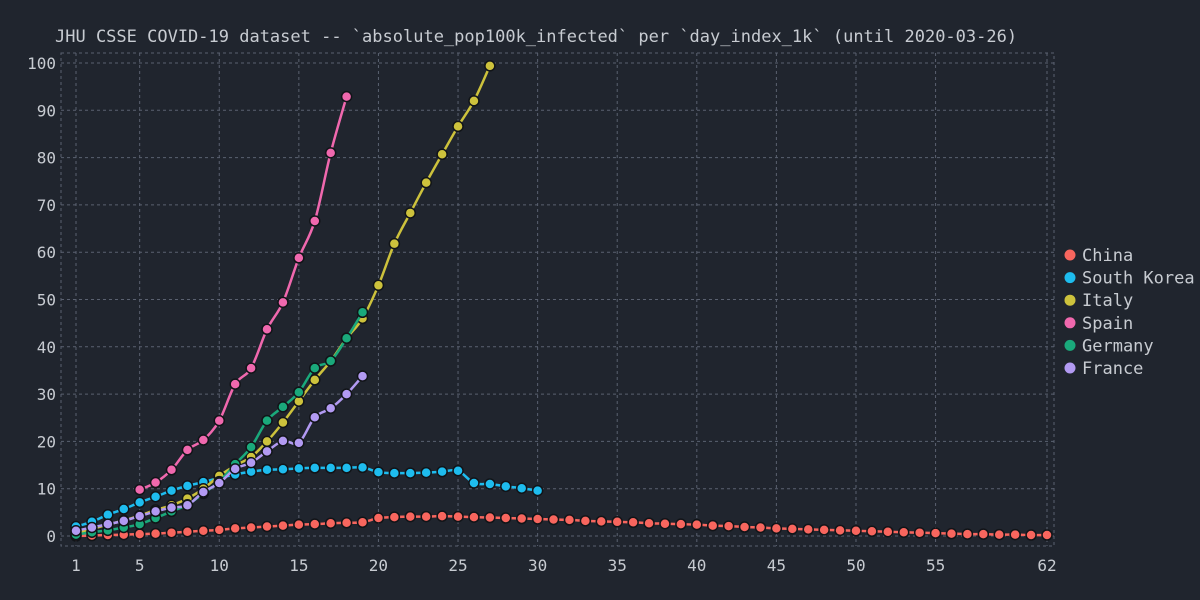 The width and height of the screenshot is (1200, 600). Describe the element at coordinates (1107, 301) in the screenshot. I see `legend-label-italy: Italy` at that location.